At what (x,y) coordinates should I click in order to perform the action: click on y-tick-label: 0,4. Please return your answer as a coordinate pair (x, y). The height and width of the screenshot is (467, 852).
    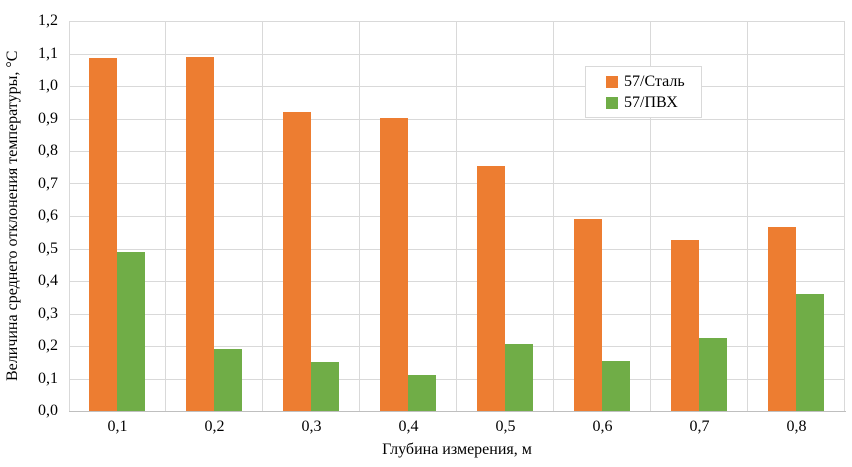
    Looking at the image, I should click on (48, 280).